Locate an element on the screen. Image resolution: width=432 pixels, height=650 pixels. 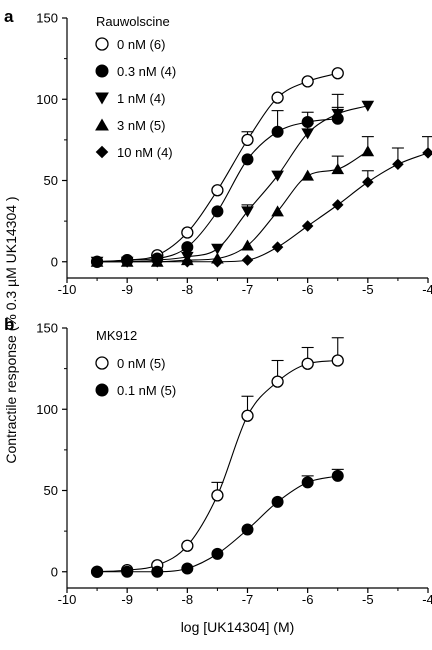
legend-item: 10 nM (4) is located at coordinates (134, 152).